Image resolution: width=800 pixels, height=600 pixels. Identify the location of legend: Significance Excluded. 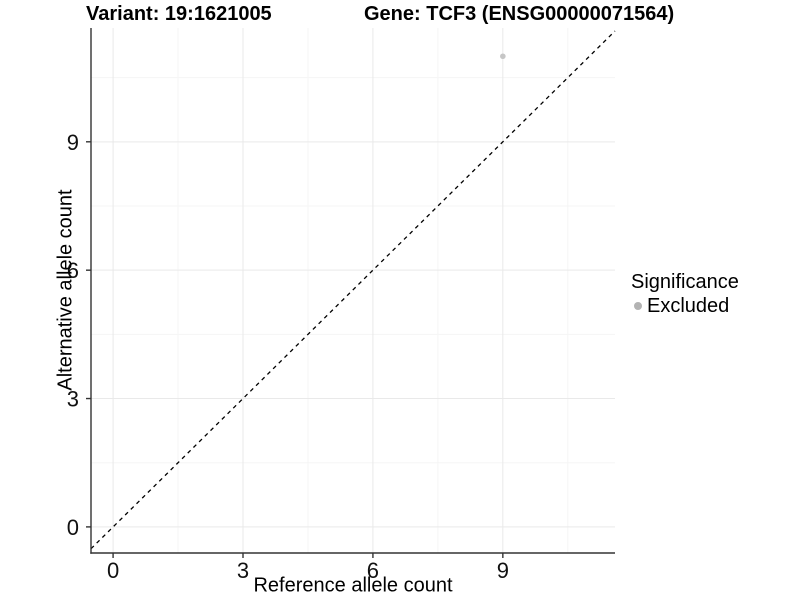
(685, 294).